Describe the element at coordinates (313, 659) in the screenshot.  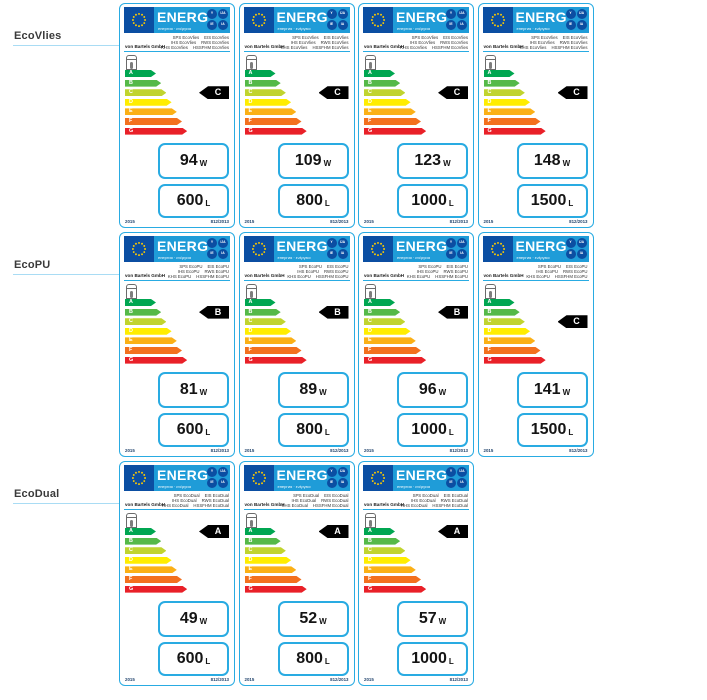
I see `volume-value-box: 800 L` at that location.